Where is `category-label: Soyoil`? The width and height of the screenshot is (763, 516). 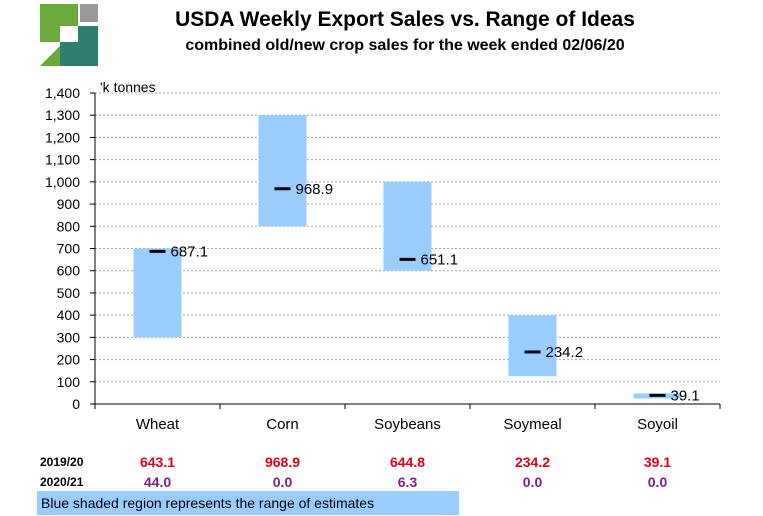
category-label: Soyoil is located at coordinates (657, 424).